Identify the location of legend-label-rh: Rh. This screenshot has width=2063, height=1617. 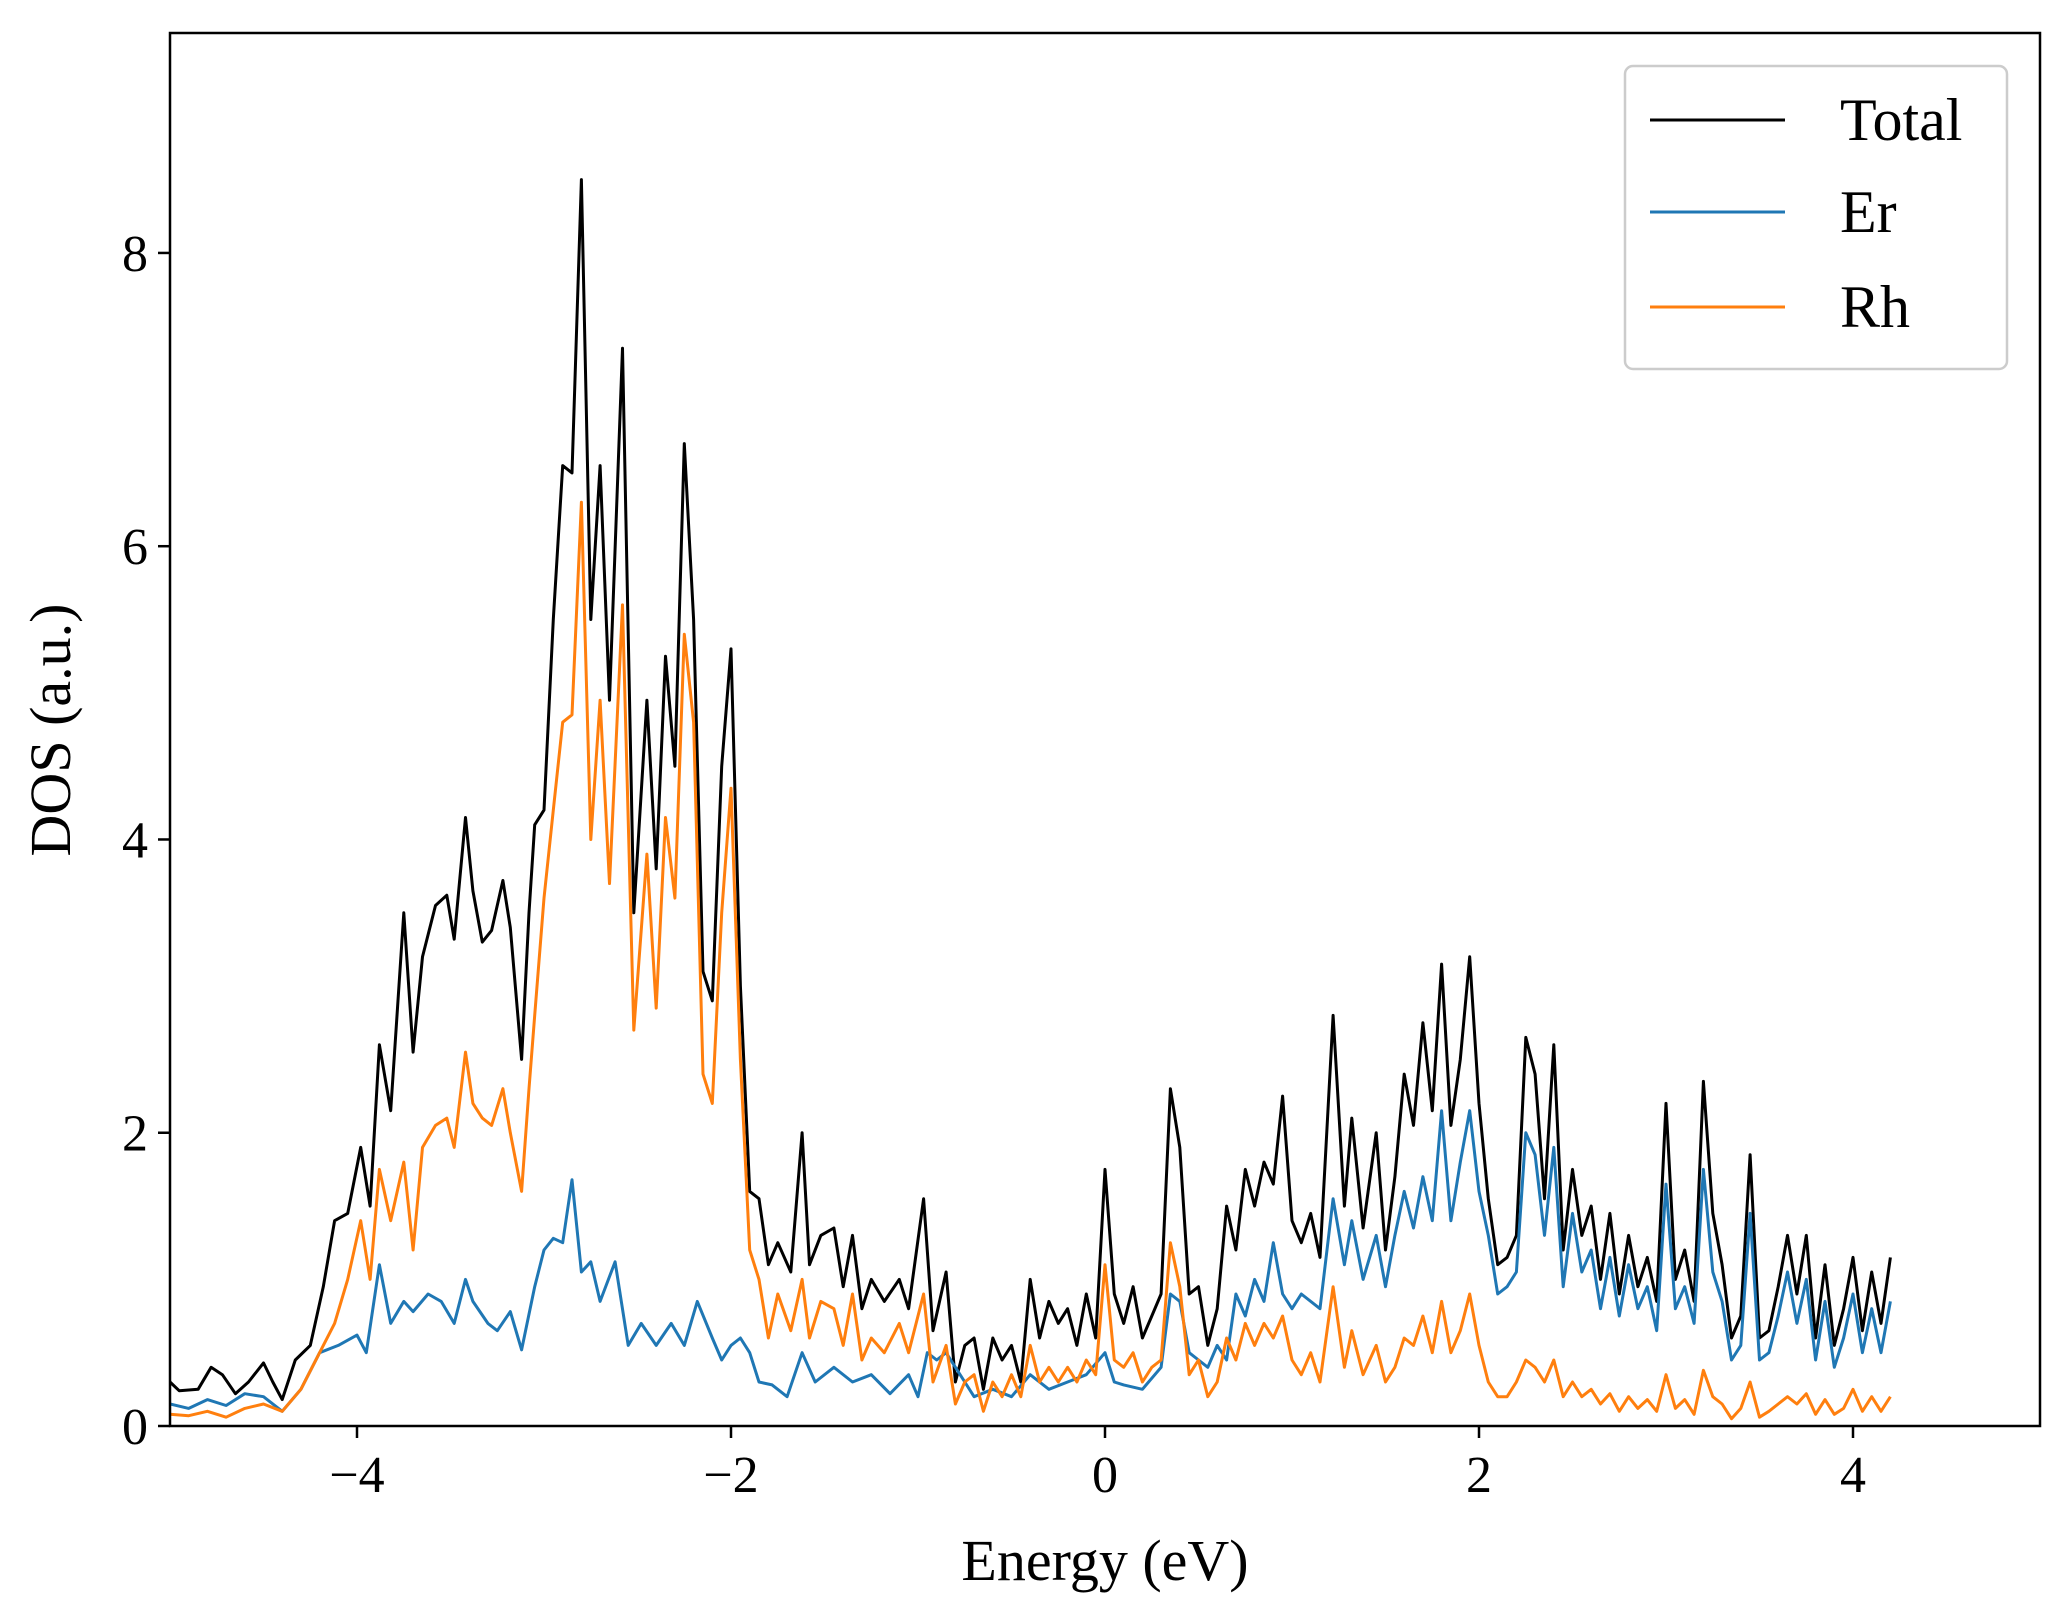
(1875, 307).